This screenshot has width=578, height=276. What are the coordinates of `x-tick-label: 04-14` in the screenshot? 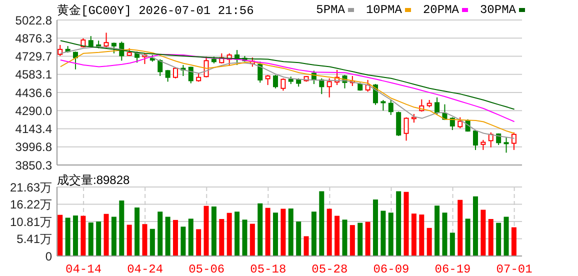 It's located at (84, 269).